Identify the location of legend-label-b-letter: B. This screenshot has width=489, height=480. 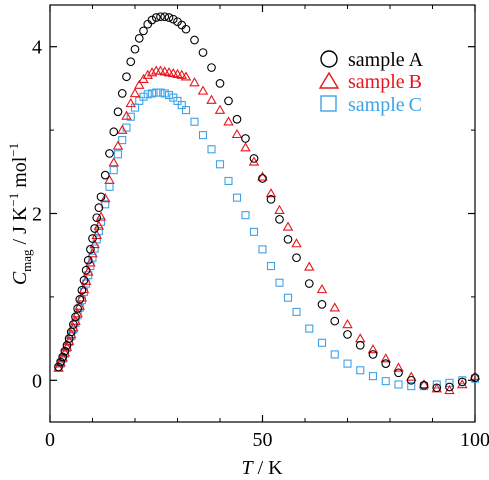
(415, 82).